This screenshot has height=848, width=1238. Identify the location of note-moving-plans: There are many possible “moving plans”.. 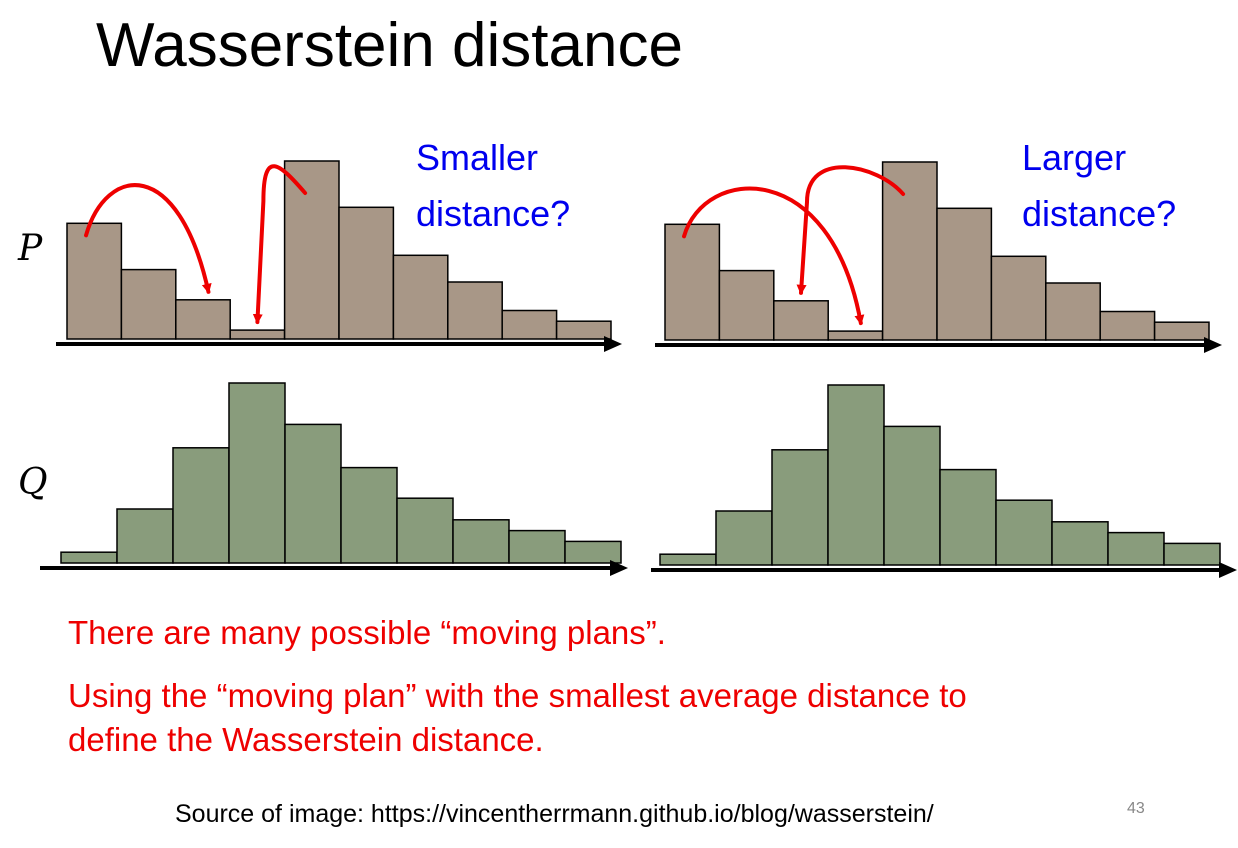
(367, 632).